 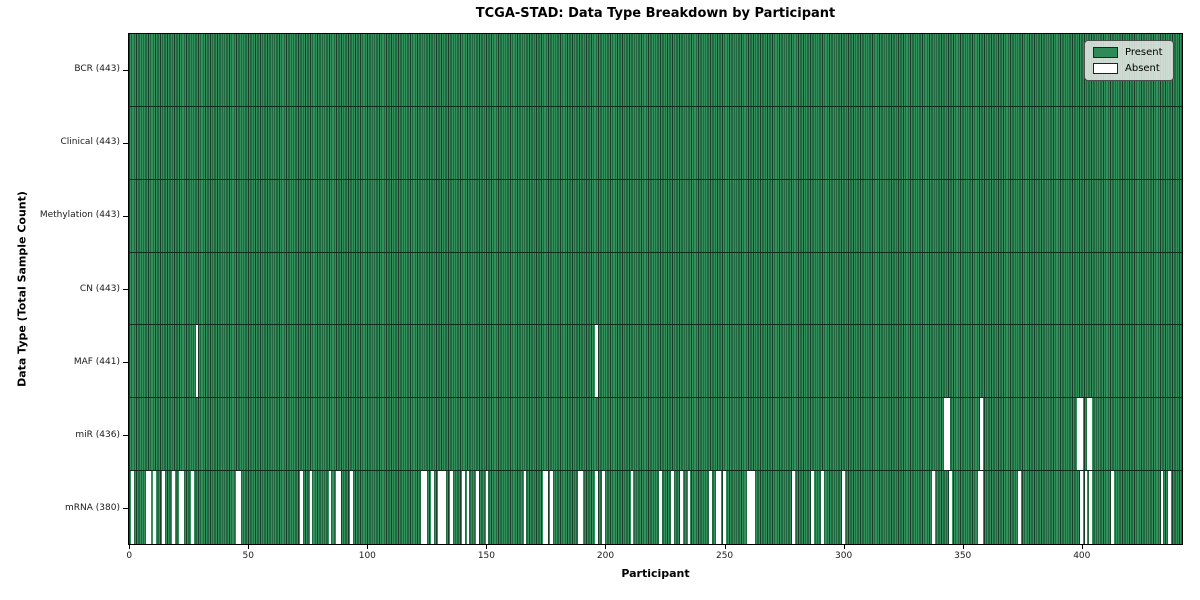 What do you see at coordinates (724, 556) in the screenshot?
I see `x-tick-label: 250` at bounding box center [724, 556].